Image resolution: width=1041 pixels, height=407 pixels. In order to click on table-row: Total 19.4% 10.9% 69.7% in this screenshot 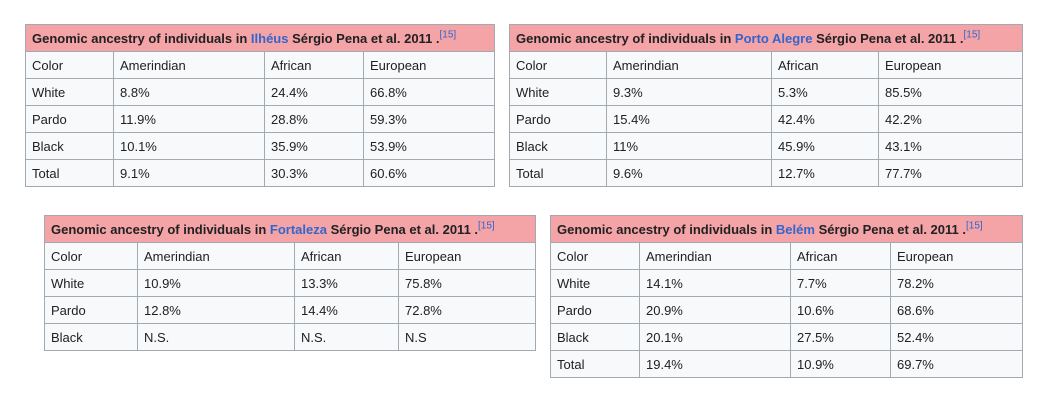, I will do `click(786, 364)`.